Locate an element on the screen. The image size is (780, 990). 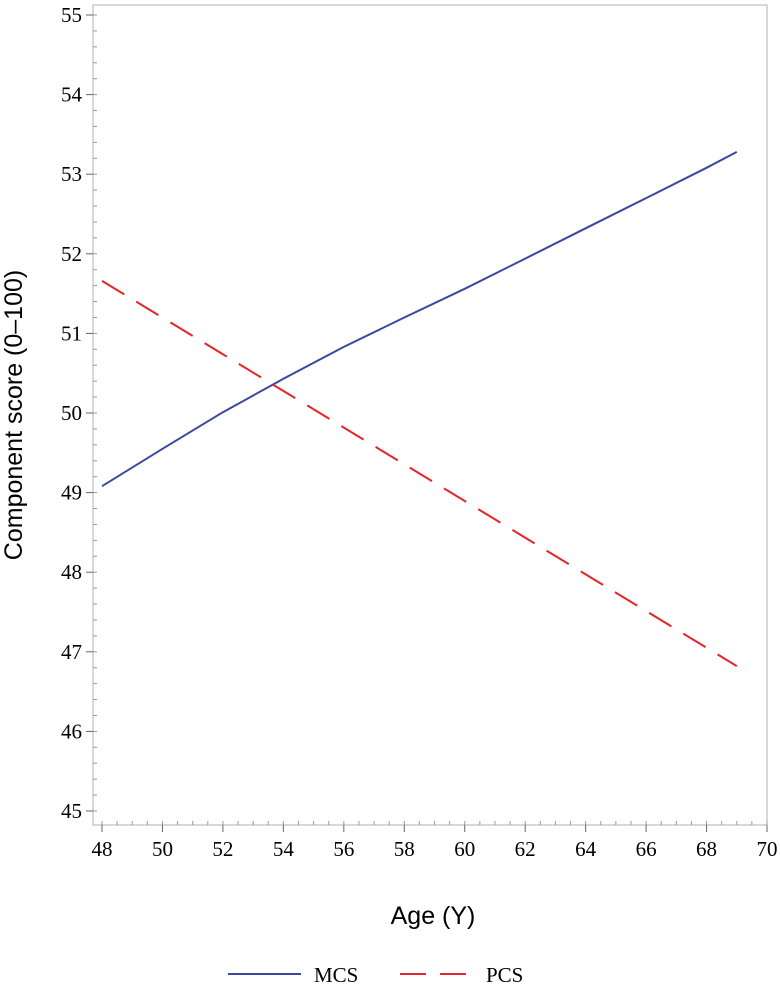
y-tick-label: 55 is located at coordinates (71, 15).